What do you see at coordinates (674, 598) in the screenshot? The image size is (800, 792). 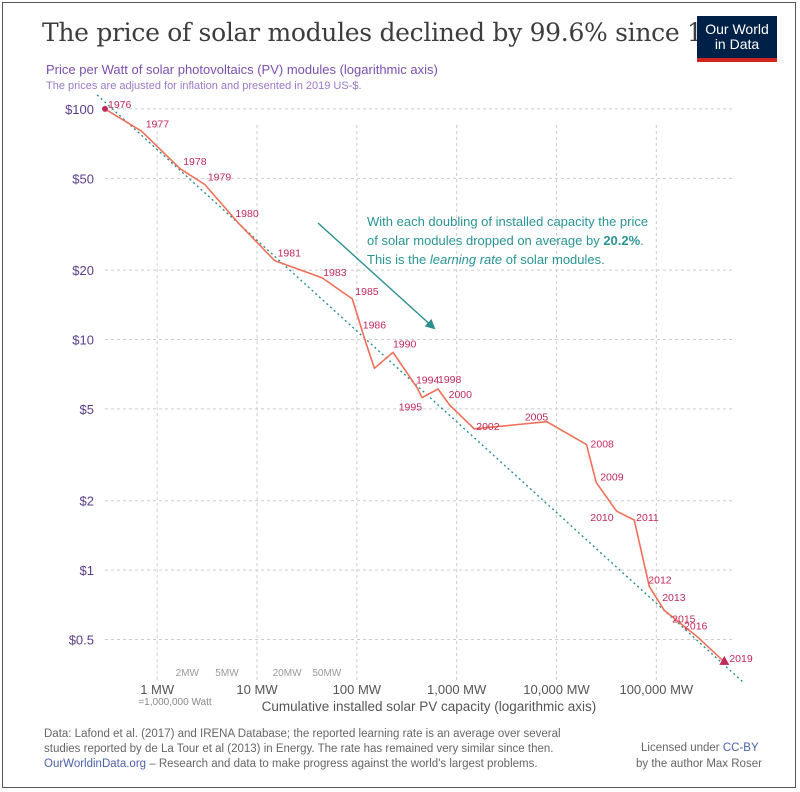 I see `year-label: 2013` at bounding box center [674, 598].